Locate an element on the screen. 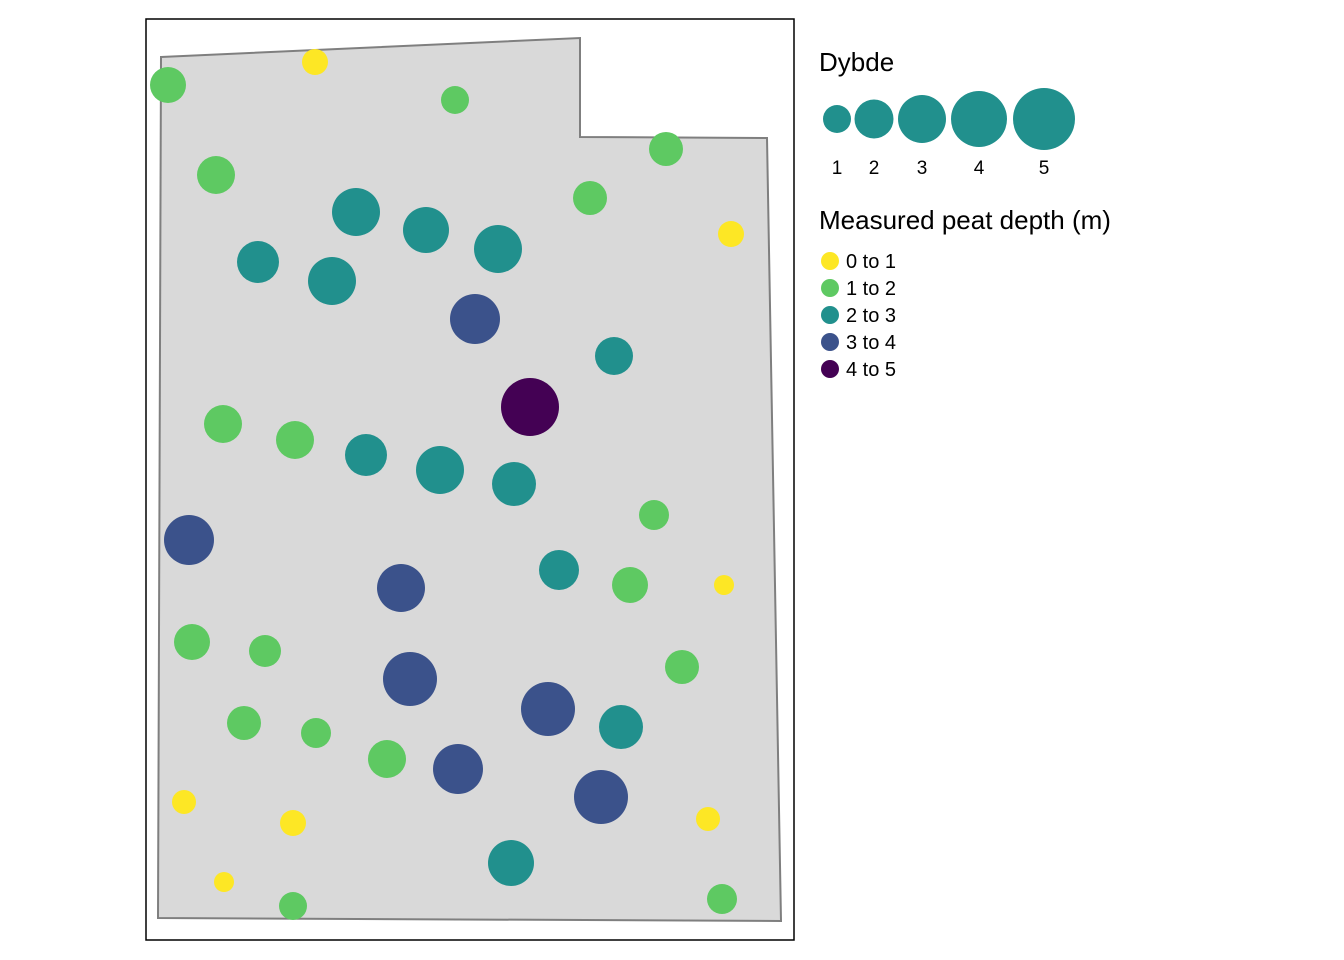 This screenshot has width=1344, height=960. size-legend-label: 4 is located at coordinates (979, 168).